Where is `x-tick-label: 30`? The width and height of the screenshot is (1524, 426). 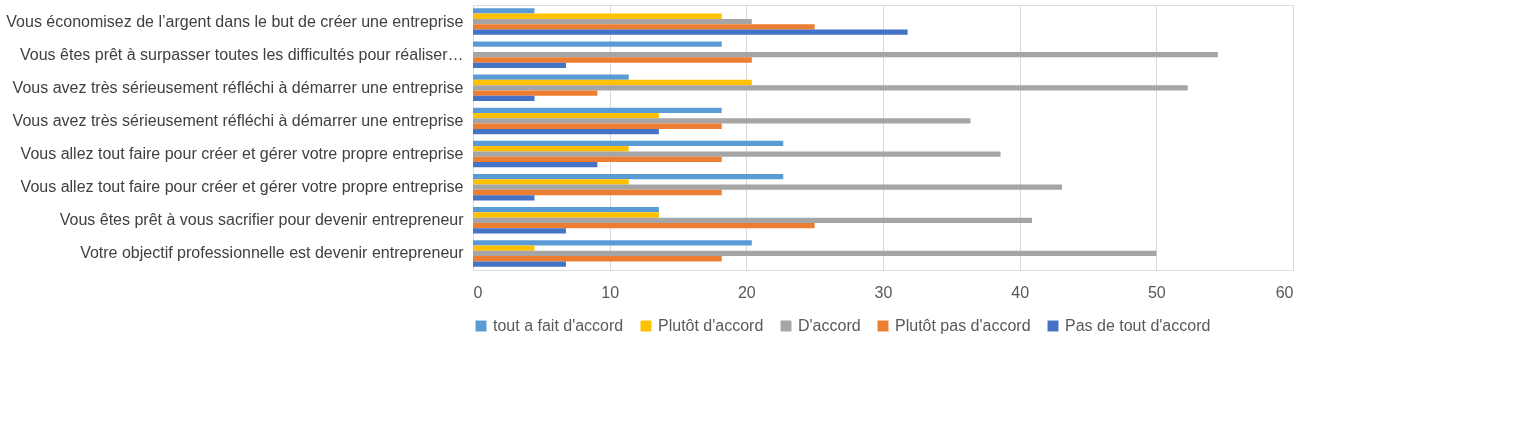
x-tick-label: 30 is located at coordinates (883, 292).